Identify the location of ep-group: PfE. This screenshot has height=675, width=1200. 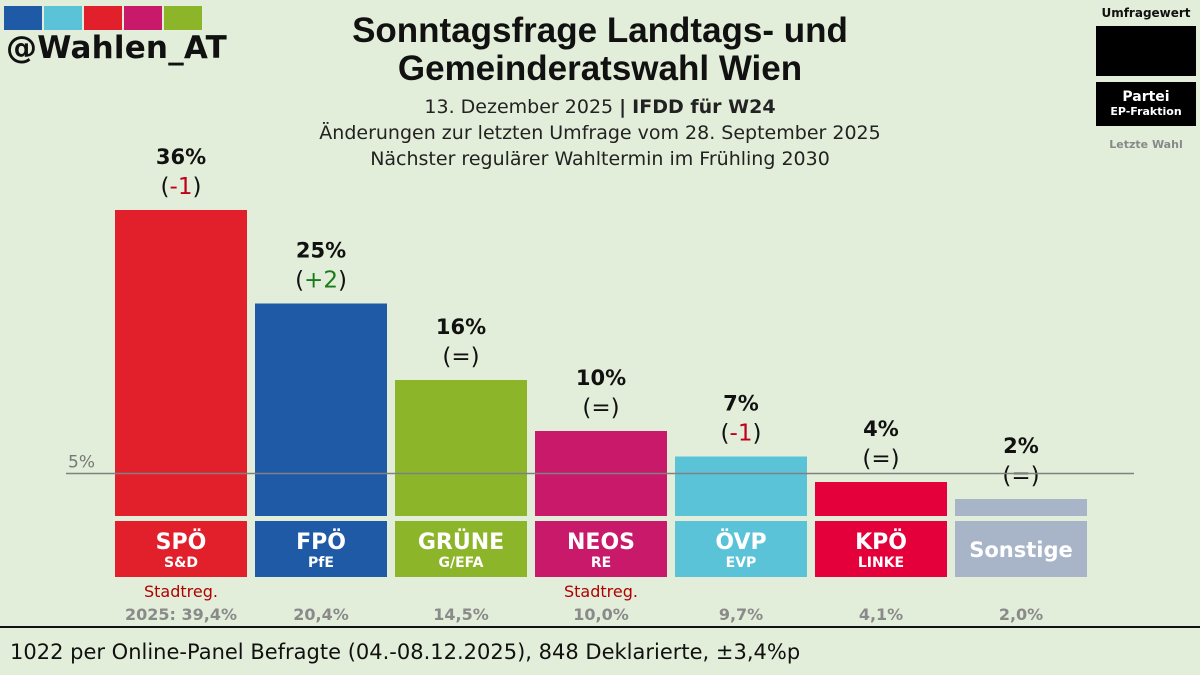
(321, 563).